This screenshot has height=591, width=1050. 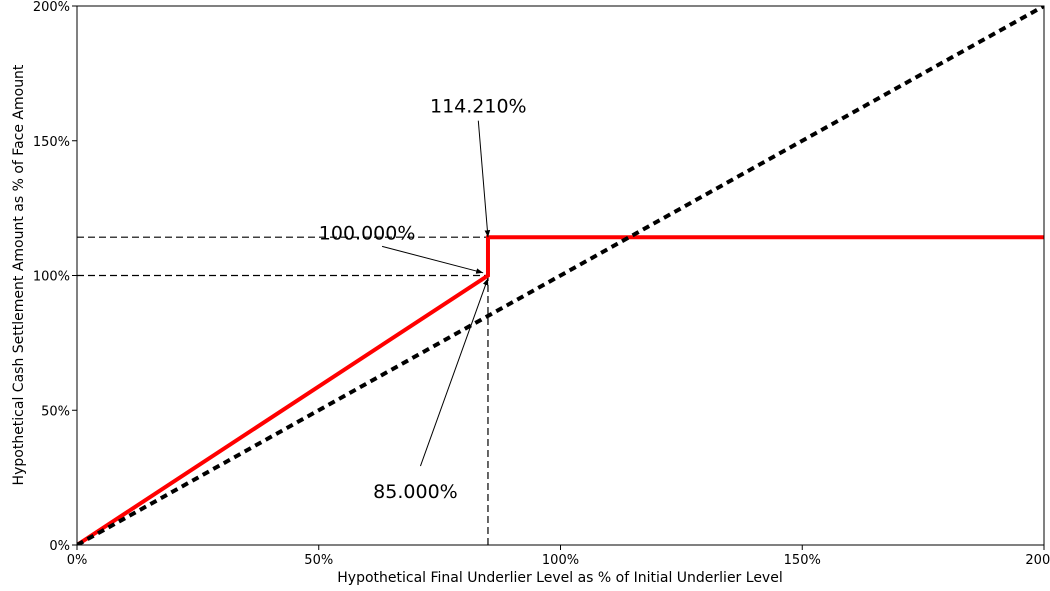 I want to click on x-tick-label: 200%, so click(x=1037, y=560).